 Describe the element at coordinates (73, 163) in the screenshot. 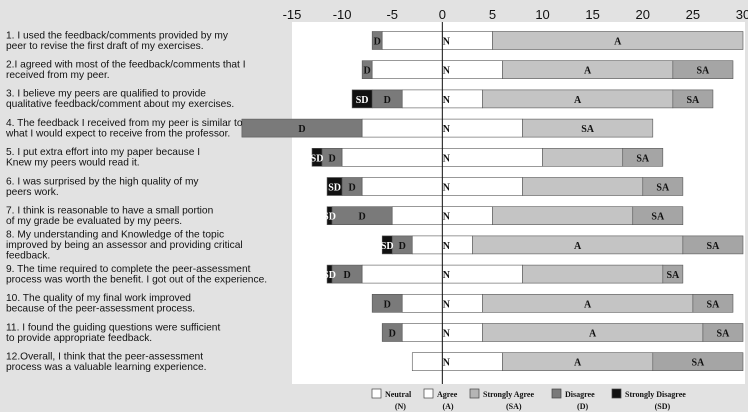

I see `question-label: Knew my peers would read it.` at that location.